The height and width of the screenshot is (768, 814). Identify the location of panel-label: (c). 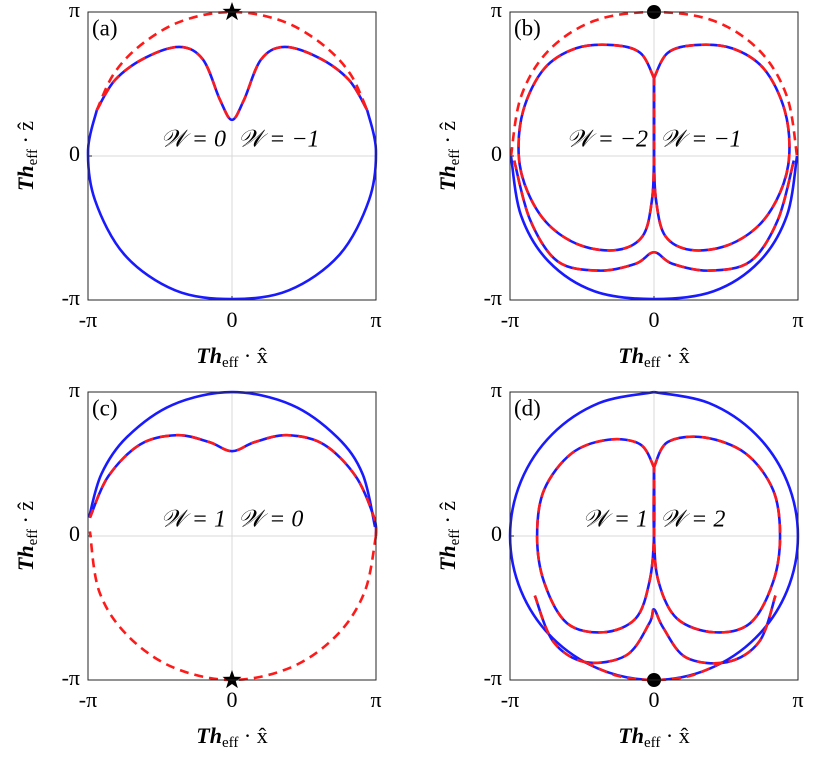
(105, 407).